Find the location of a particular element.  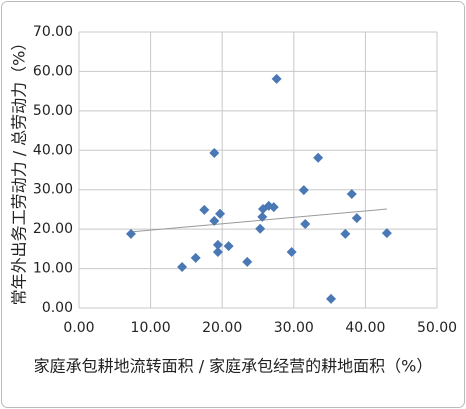

x-tick-label: 10.00 is located at coordinates (151, 328).